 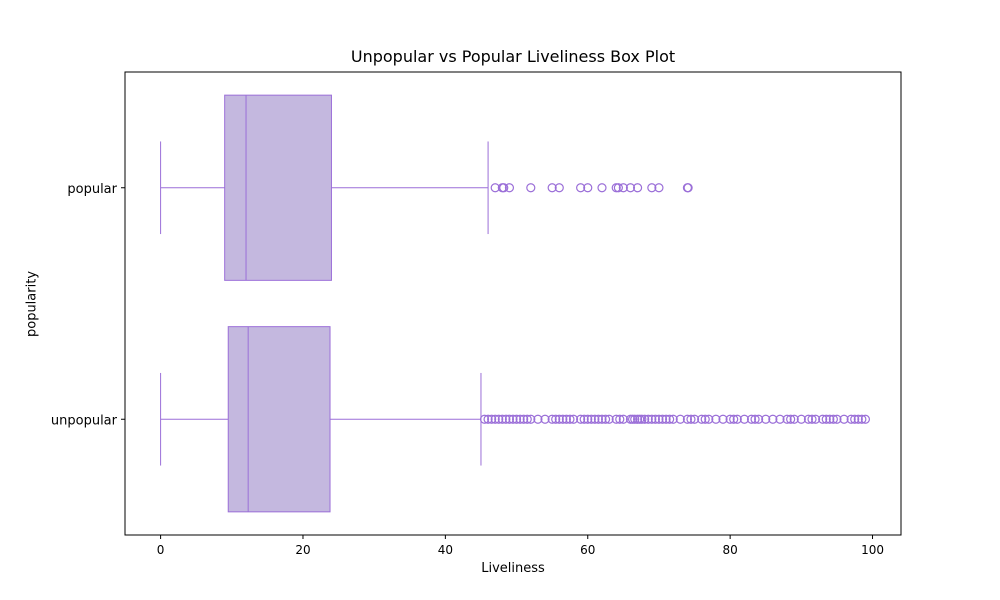 What do you see at coordinates (445, 550) in the screenshot?
I see `x-tick-label: 40` at bounding box center [445, 550].